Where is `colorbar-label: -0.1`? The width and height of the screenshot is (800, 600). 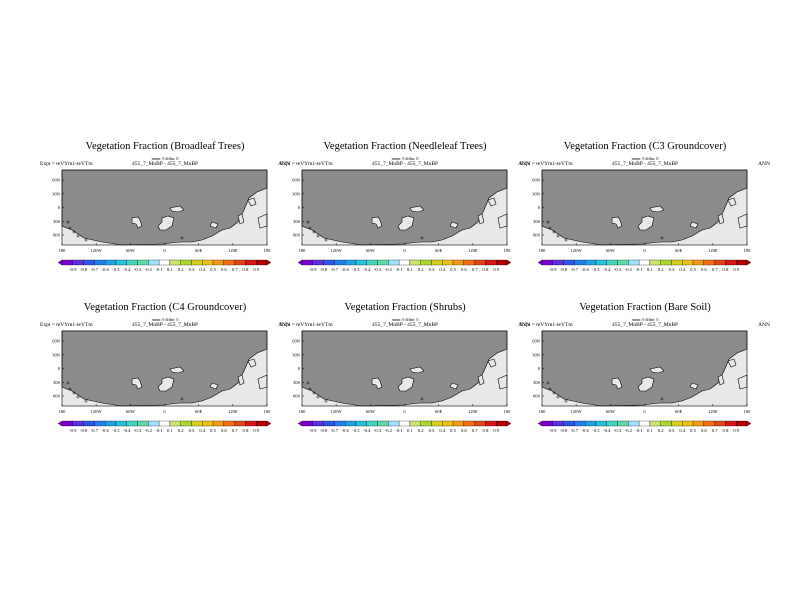 colorbar-label: -0.1 is located at coordinates (159, 269).